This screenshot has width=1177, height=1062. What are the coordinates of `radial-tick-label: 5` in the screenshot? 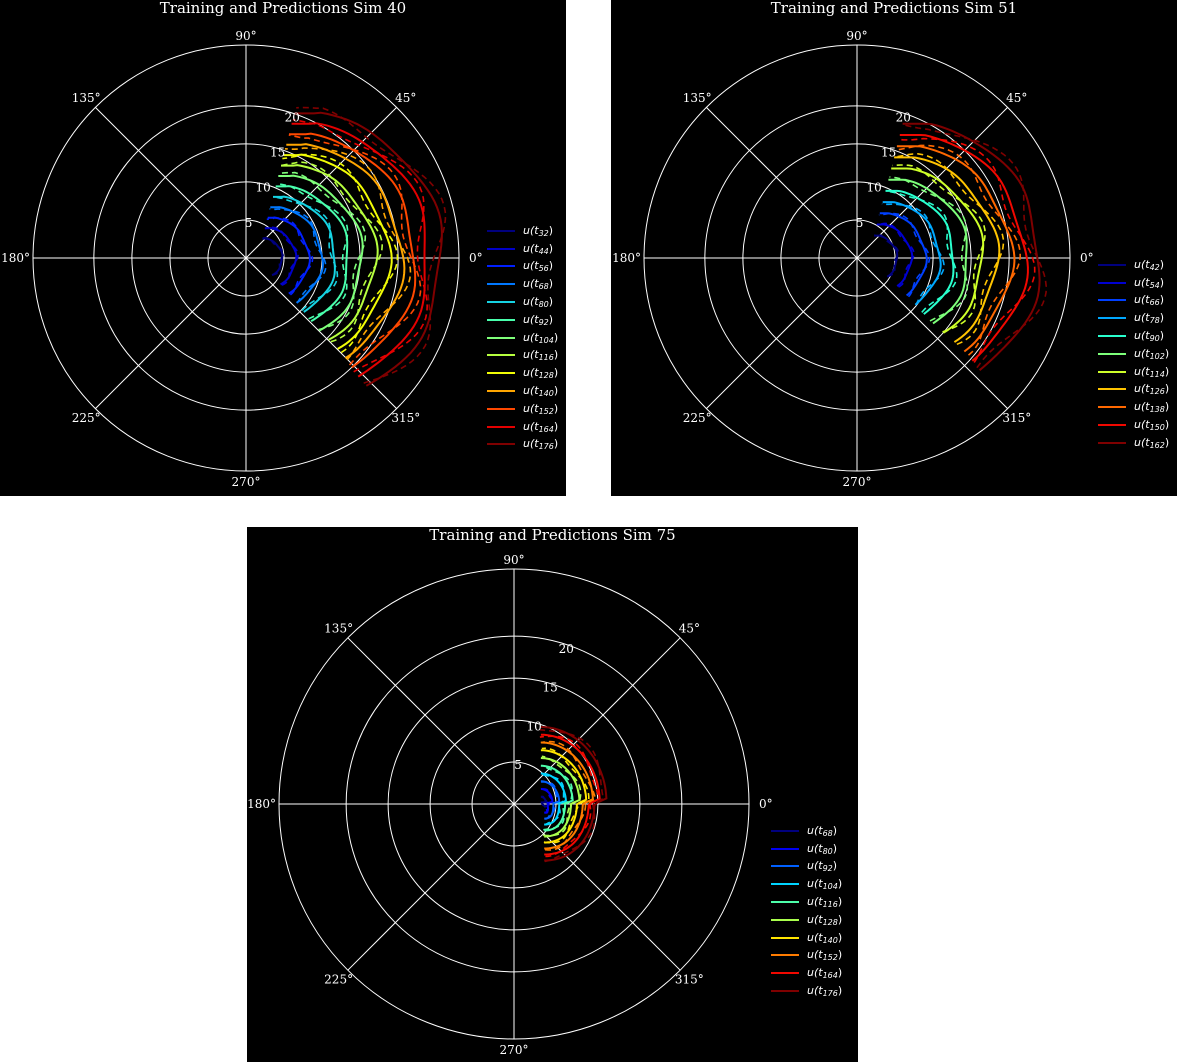 It's located at (518, 765).